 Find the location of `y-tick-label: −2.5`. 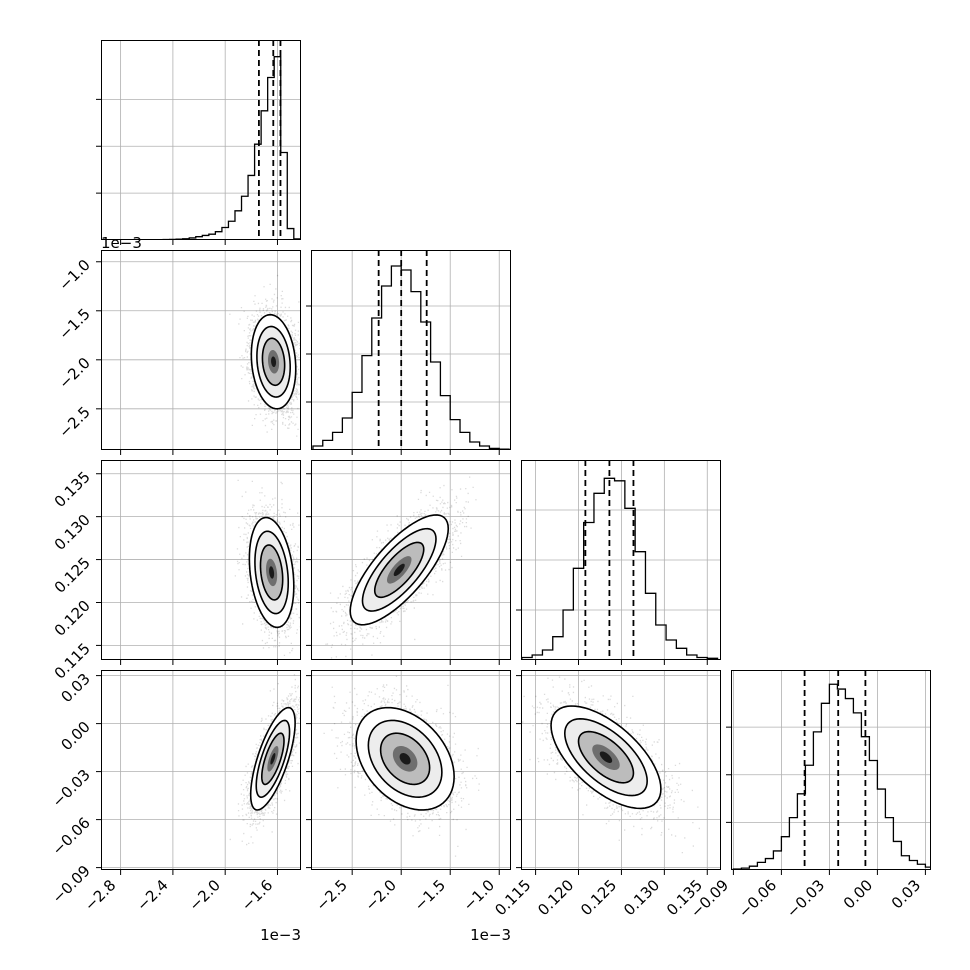

y-tick-label: −2.5 is located at coordinates (74, 422).